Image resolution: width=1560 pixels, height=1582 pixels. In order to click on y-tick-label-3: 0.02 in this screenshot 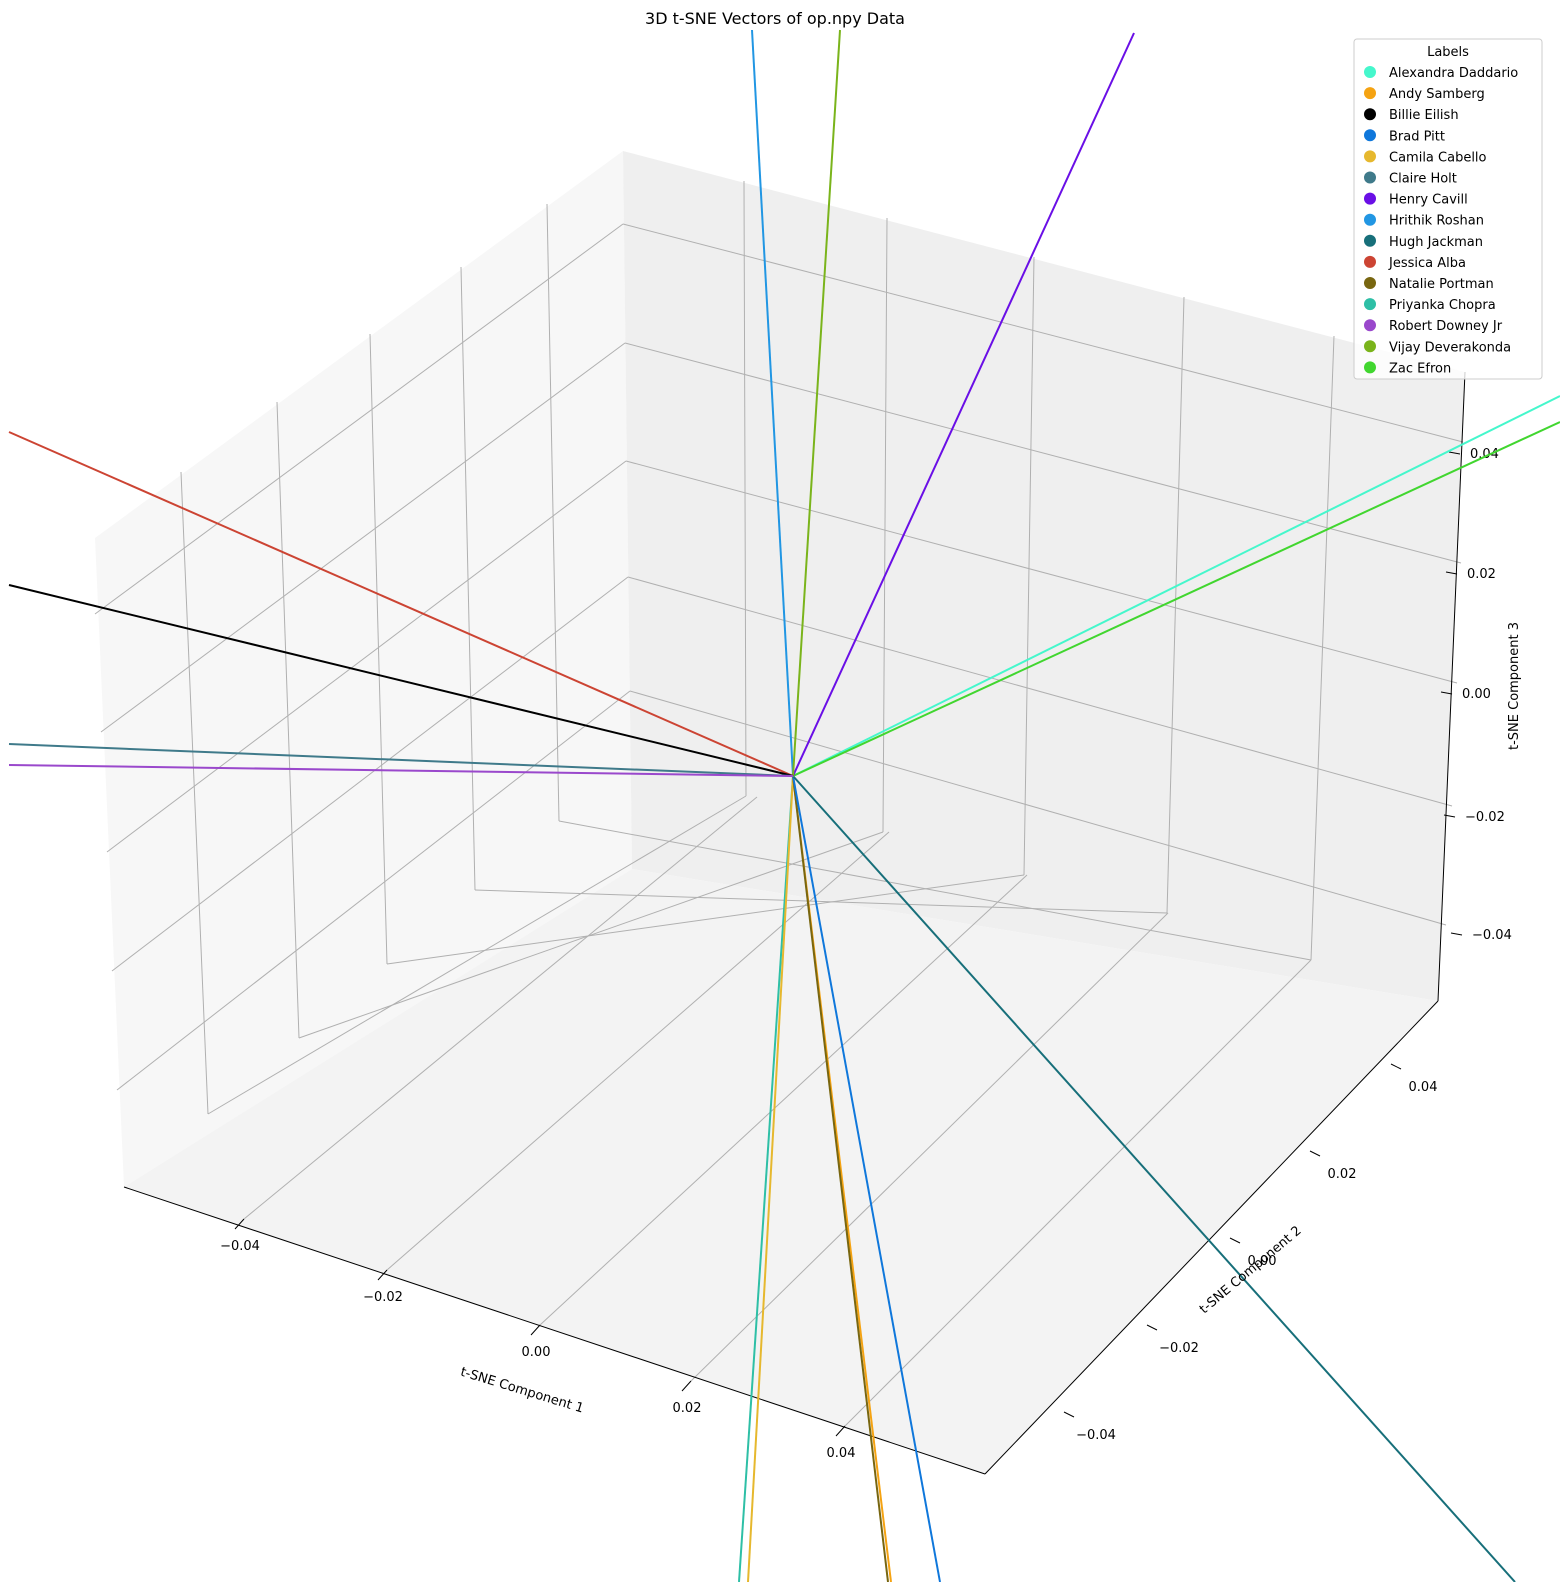, I will do `click(1342, 1174)`.